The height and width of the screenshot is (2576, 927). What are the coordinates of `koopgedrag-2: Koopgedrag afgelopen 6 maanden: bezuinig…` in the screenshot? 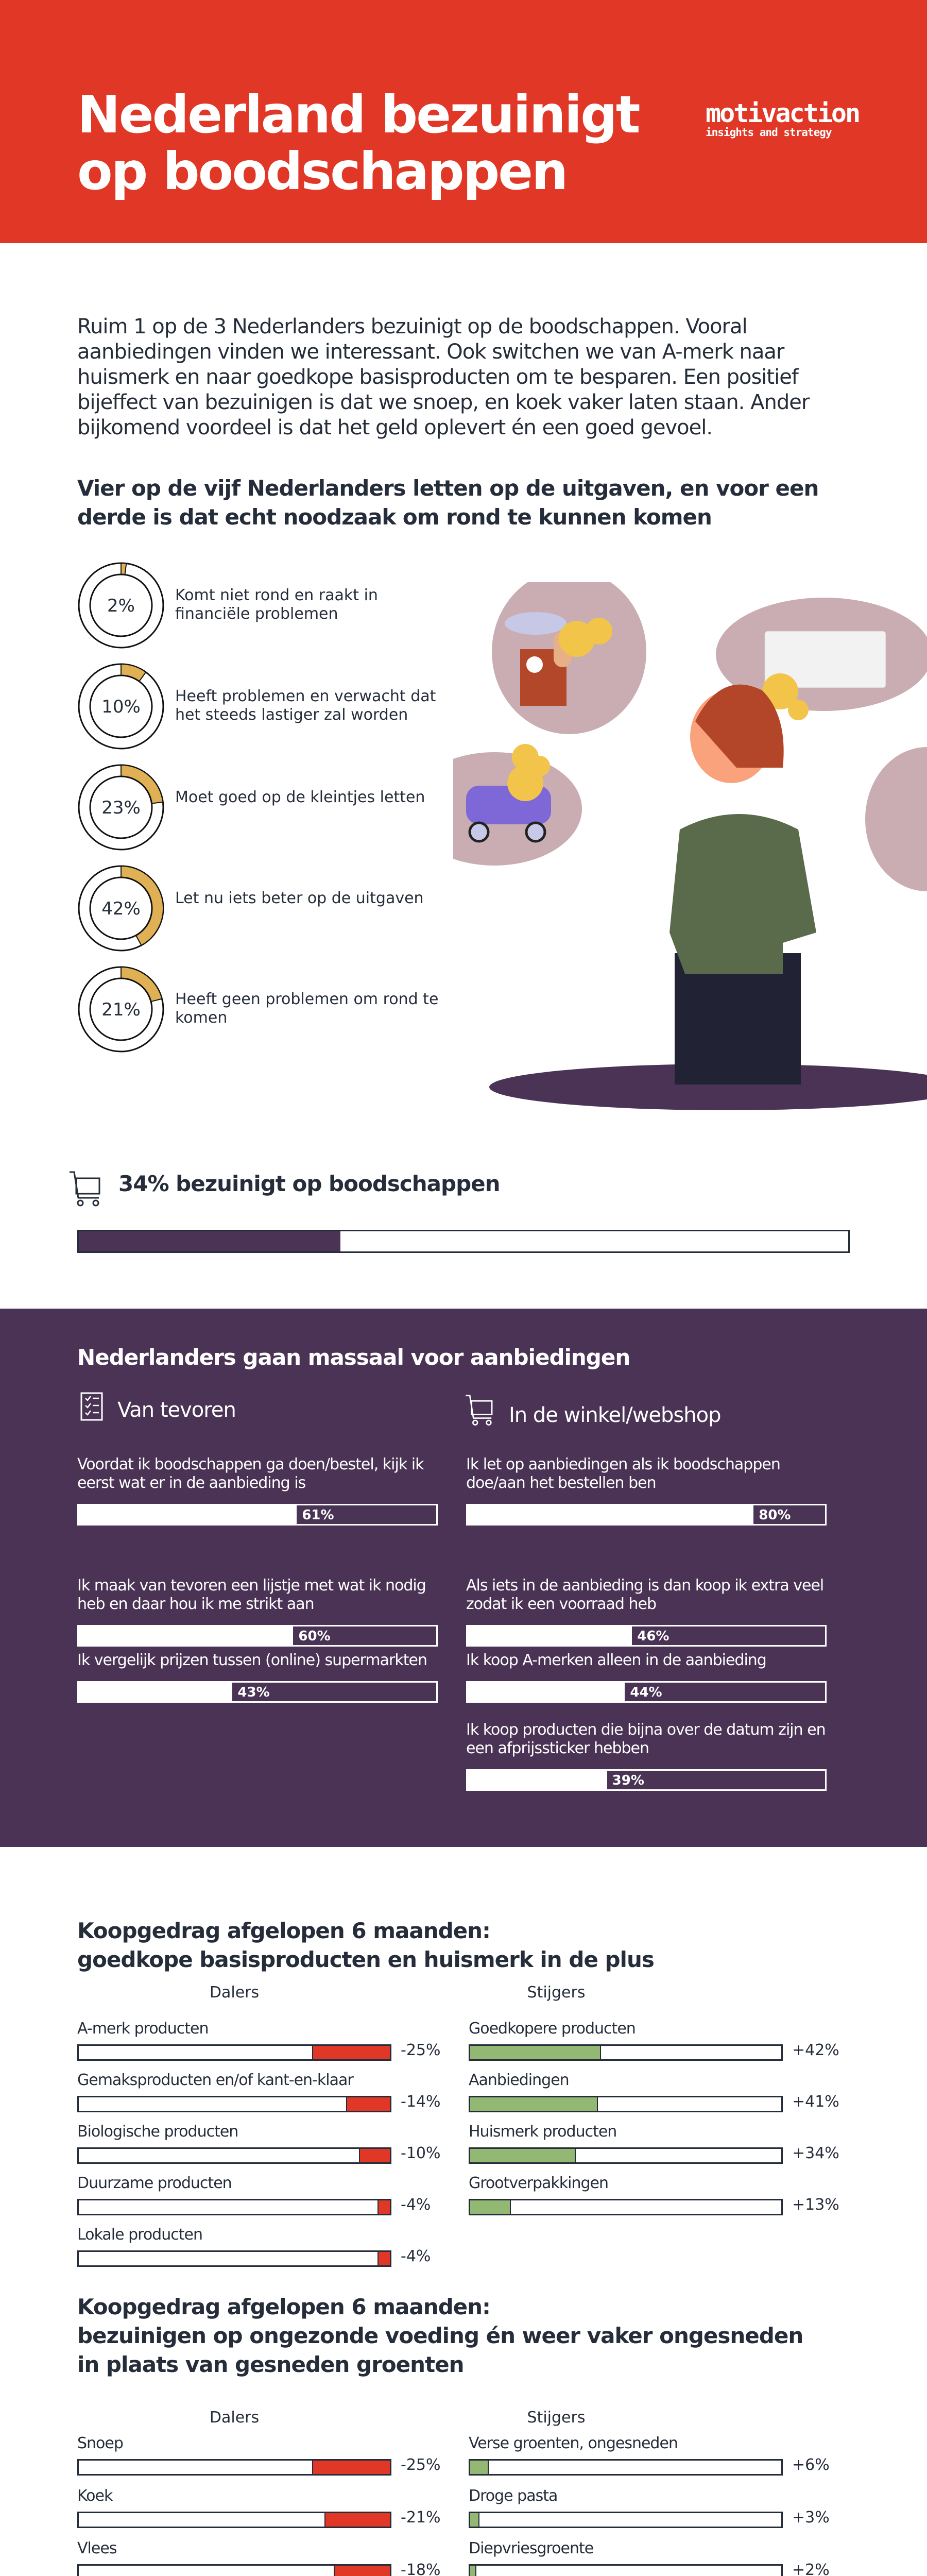 It's located at (463, 2434).